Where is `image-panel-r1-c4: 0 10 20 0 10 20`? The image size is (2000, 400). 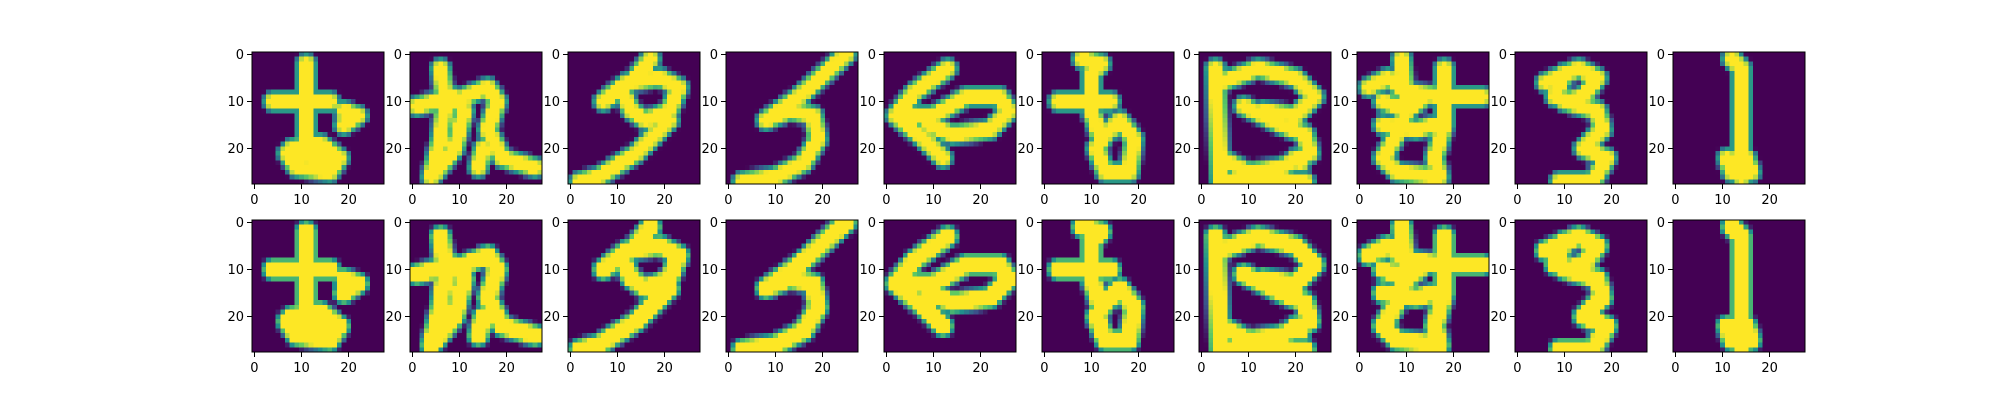 image-panel-r1-c4: 0 10 20 0 10 20 is located at coordinates (780, 128).